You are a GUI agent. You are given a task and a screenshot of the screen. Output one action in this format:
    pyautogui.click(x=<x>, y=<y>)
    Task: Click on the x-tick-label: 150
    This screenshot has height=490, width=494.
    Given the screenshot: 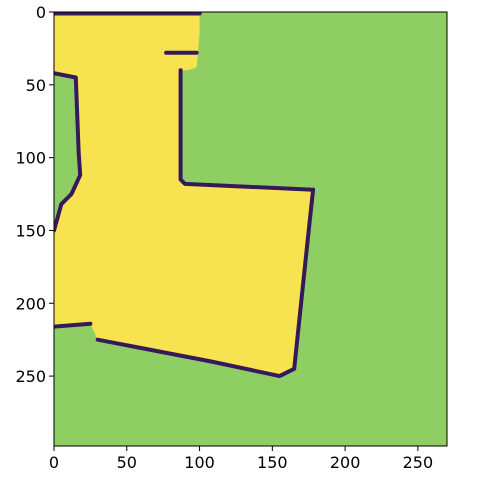 What is the action you would take?
    pyautogui.click(x=272, y=462)
    